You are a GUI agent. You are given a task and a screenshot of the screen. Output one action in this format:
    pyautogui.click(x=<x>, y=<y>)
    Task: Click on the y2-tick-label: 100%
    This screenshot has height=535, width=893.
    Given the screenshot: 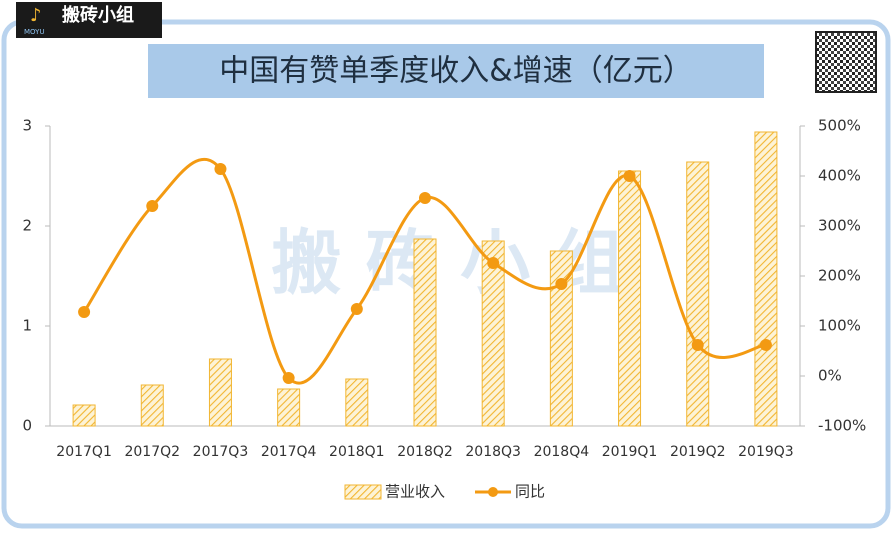 What is the action you would take?
    pyautogui.click(x=839, y=326)
    